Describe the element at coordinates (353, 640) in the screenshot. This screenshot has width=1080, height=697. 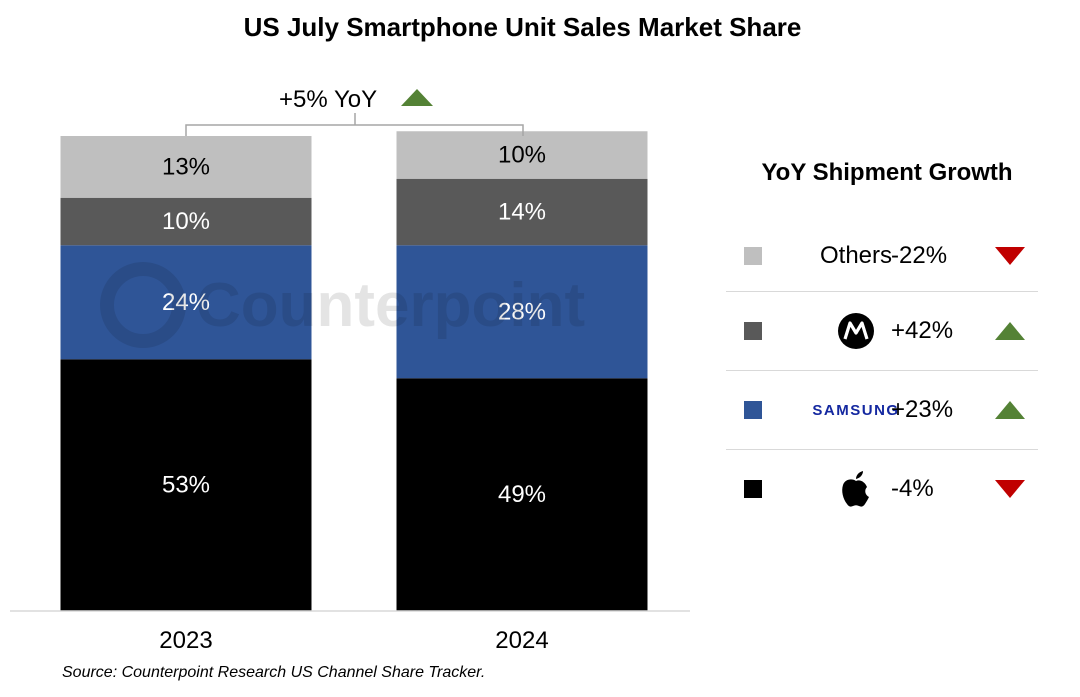
I see `category-labels: 2023 2024` at that location.